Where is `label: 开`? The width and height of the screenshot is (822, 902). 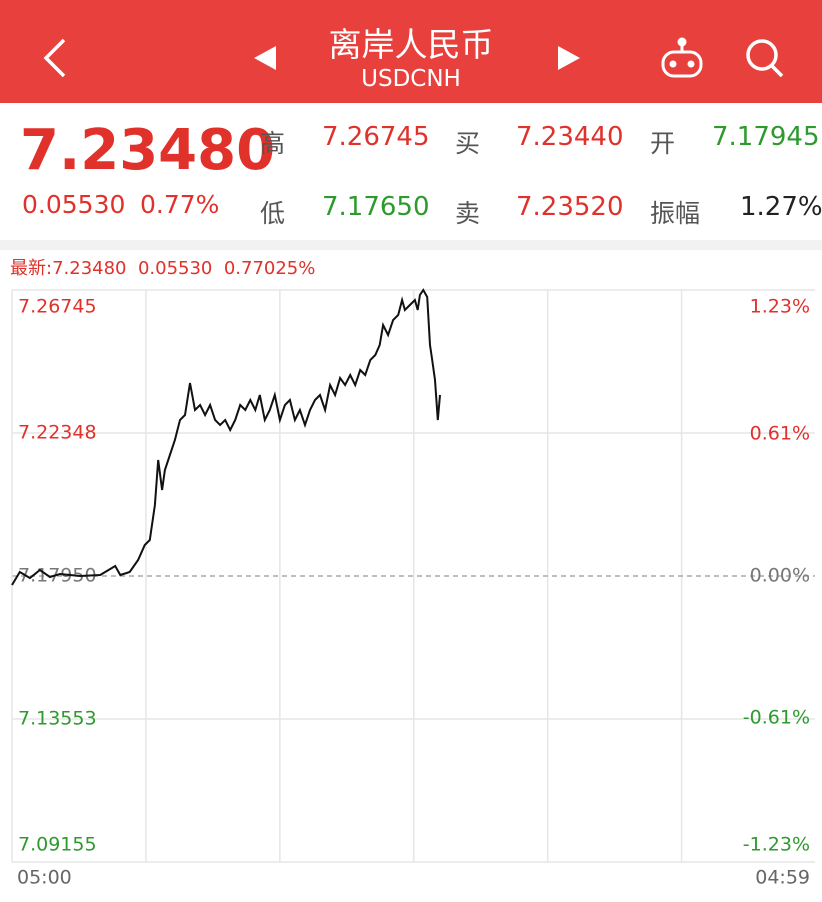
label: 开 is located at coordinates (663, 143).